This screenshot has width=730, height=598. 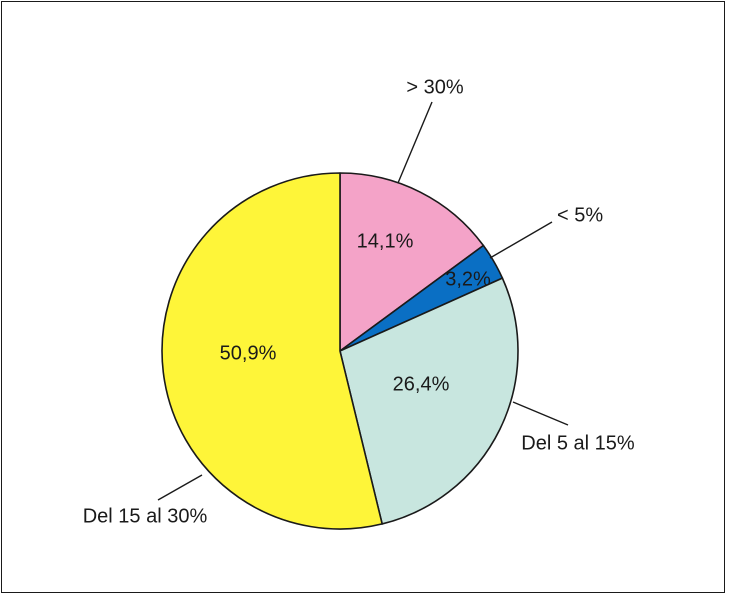 What do you see at coordinates (580, 215) in the screenshot?
I see `slice-category-label-2: < 5%` at bounding box center [580, 215].